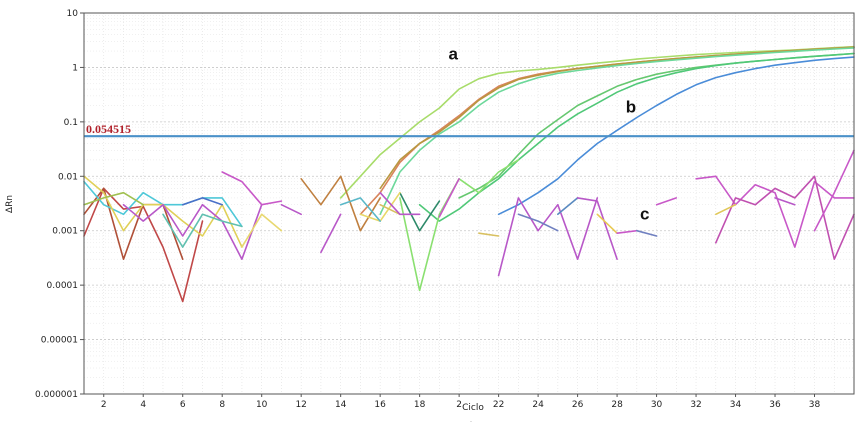 This screenshot has width=859, height=425. Describe the element at coordinates (420, 405) in the screenshot. I see `x-tick-label: 18` at that location.